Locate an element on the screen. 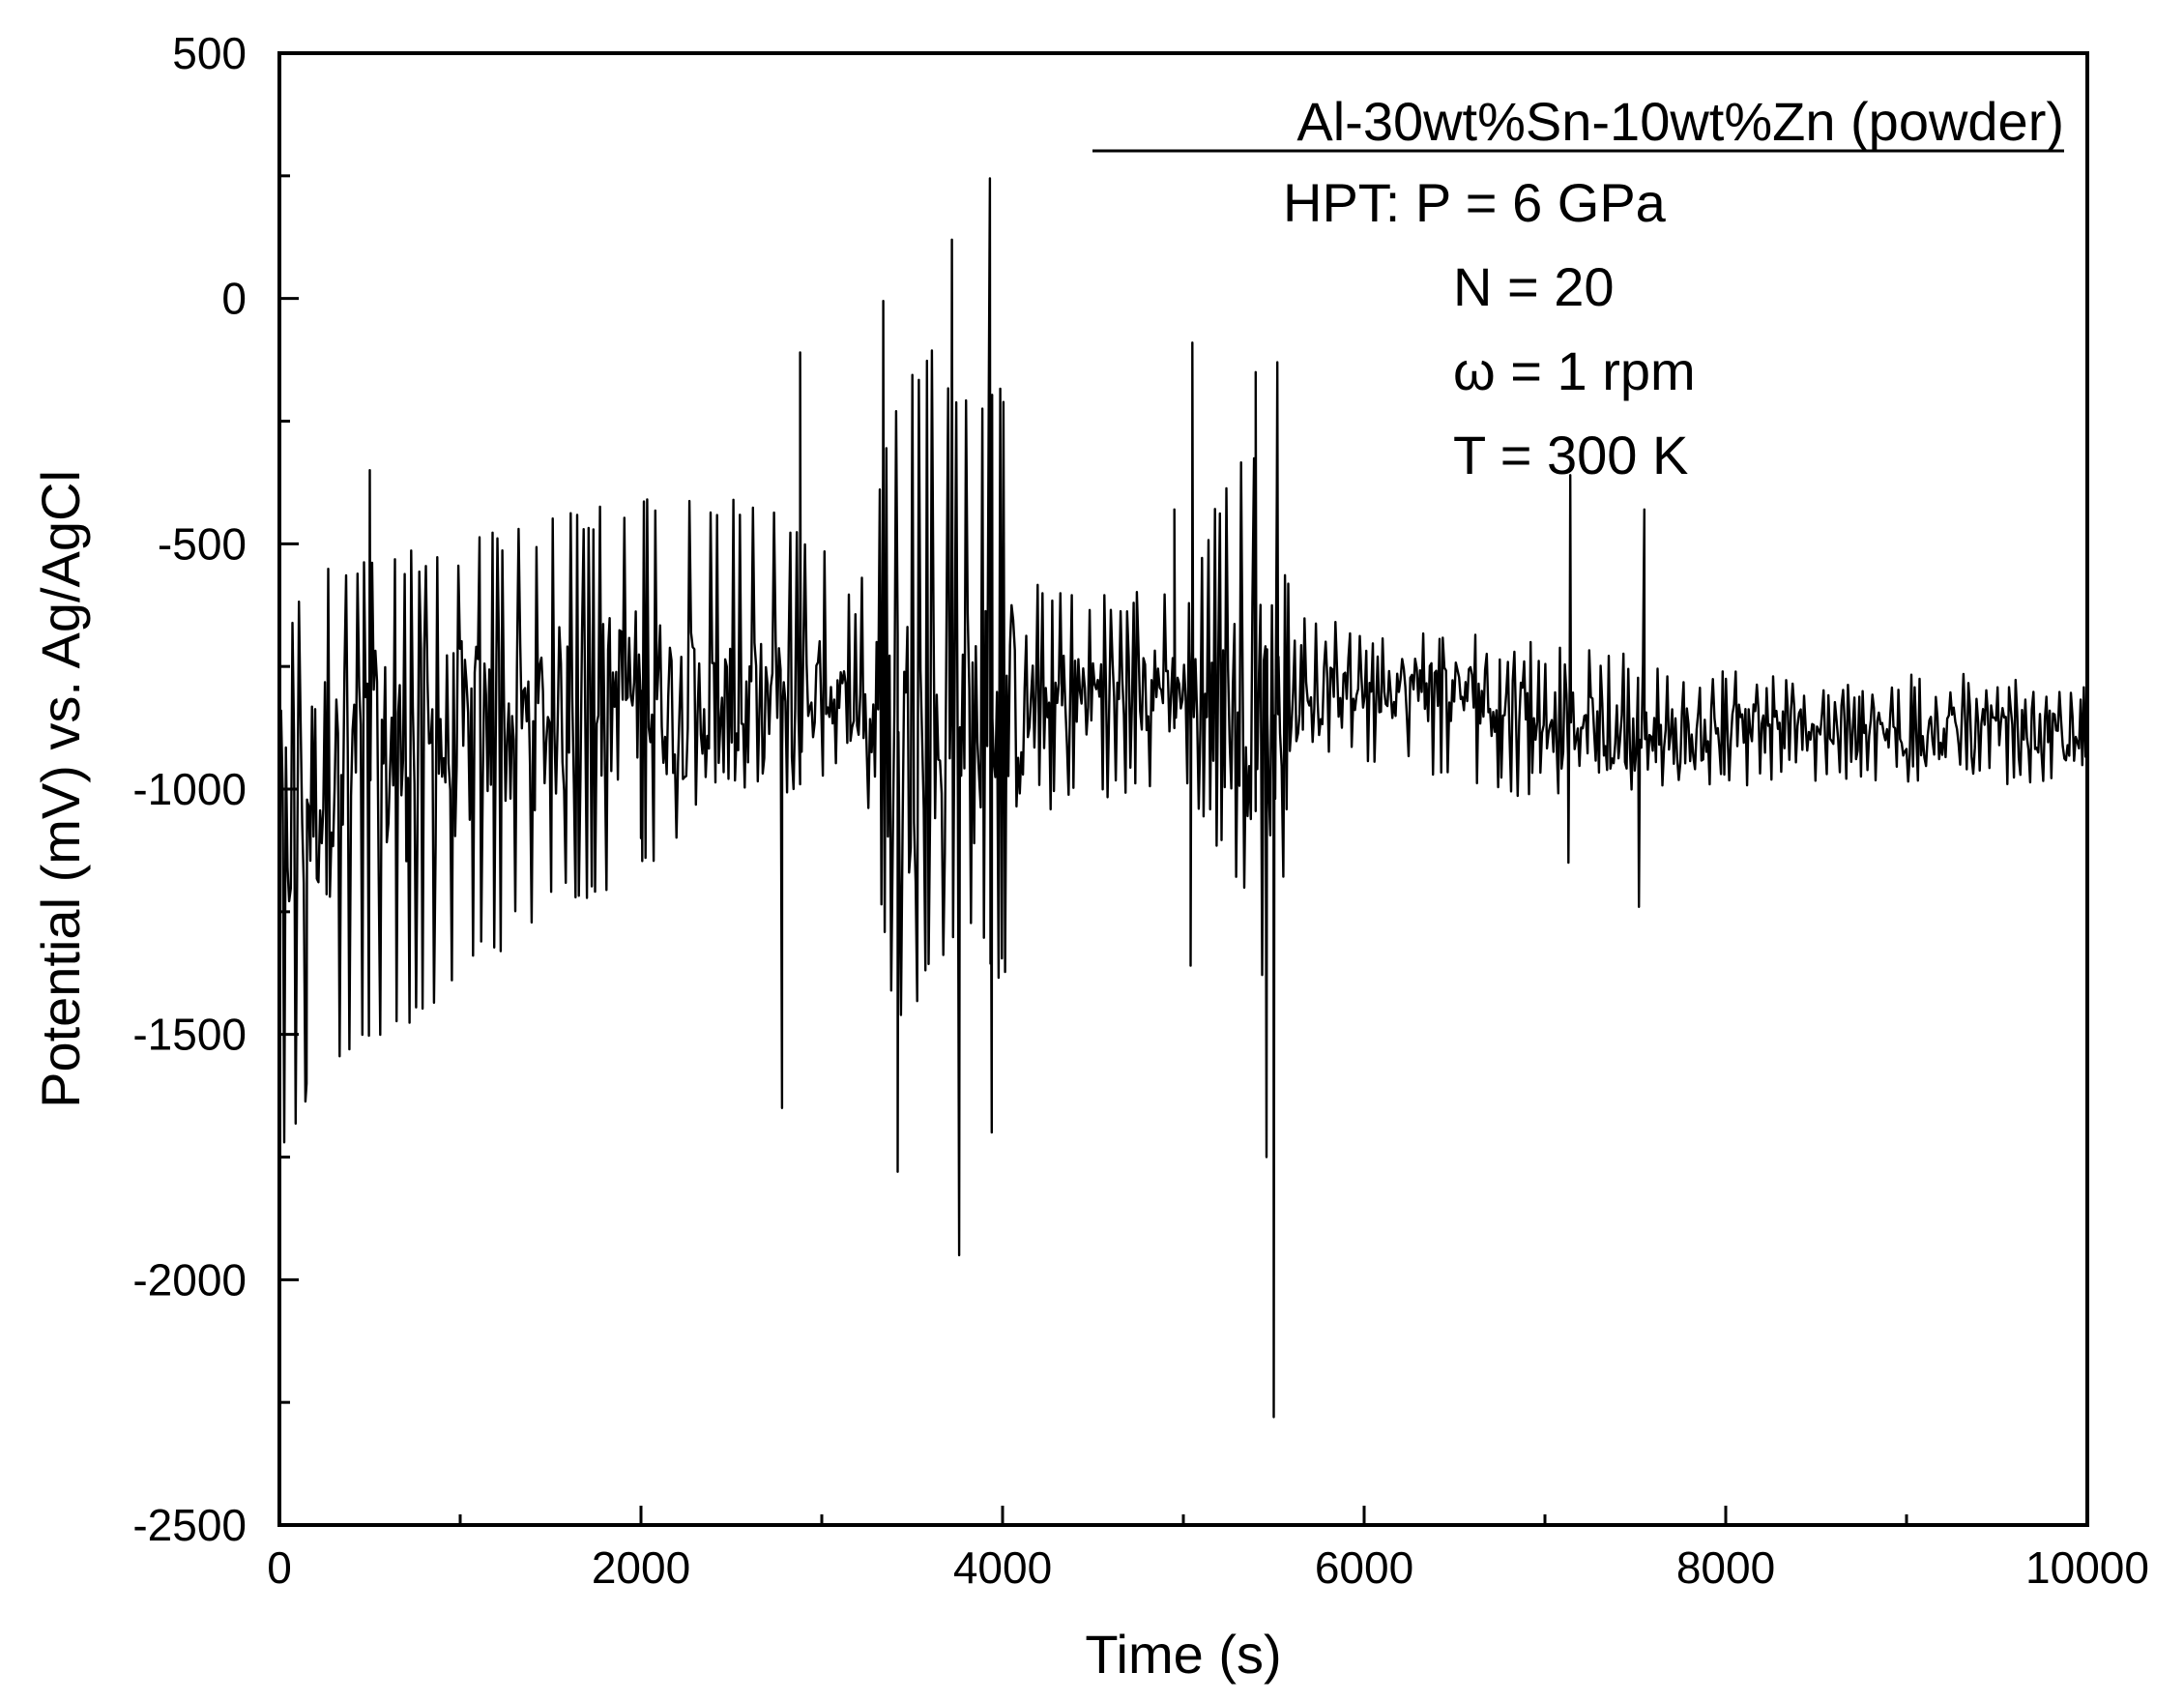 The width and height of the screenshot is (2184, 1702). annotation-material: Al-30wt%Sn-10wt%Zn (powder) is located at coordinates (1680, 121).